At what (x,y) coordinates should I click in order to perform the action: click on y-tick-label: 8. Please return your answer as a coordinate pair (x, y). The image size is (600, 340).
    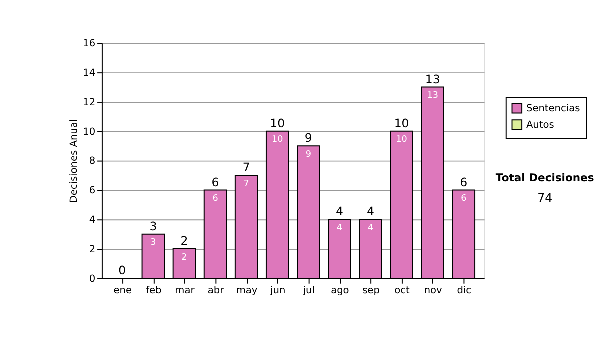
    Looking at the image, I should click on (92, 162).